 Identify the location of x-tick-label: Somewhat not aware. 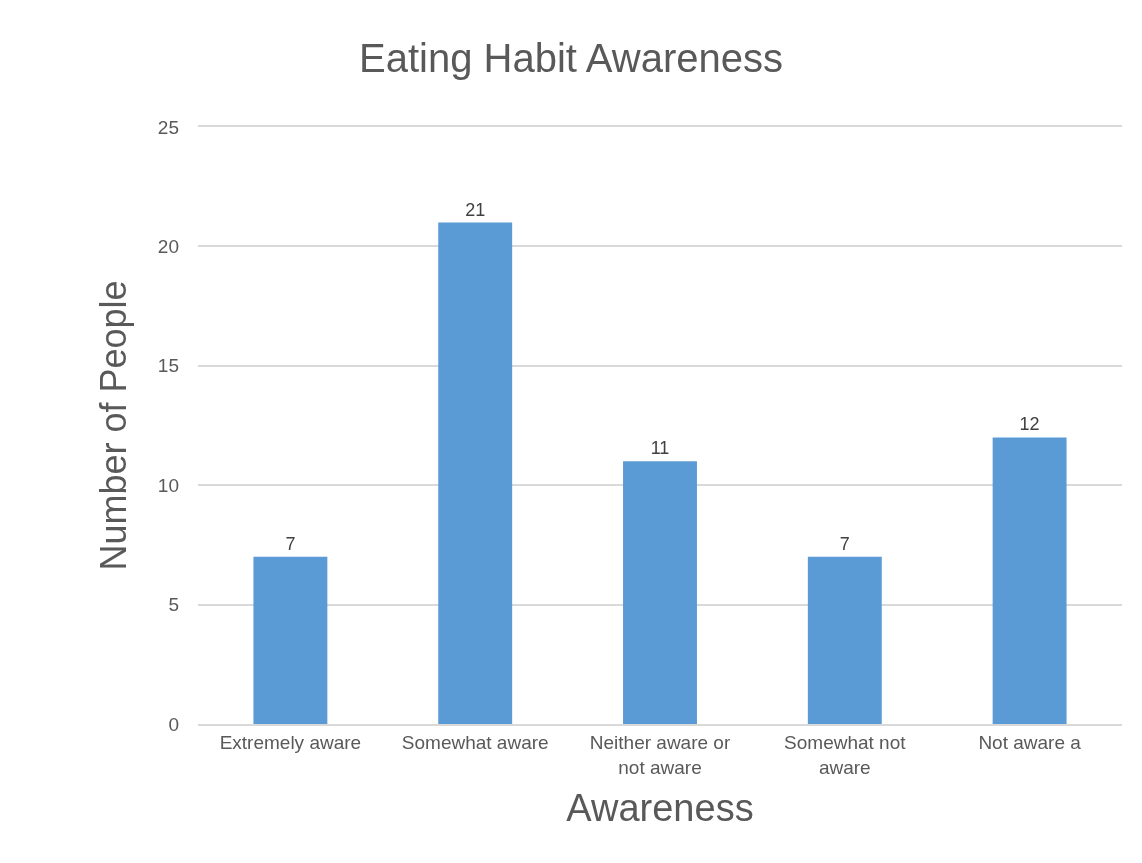
(845, 754).